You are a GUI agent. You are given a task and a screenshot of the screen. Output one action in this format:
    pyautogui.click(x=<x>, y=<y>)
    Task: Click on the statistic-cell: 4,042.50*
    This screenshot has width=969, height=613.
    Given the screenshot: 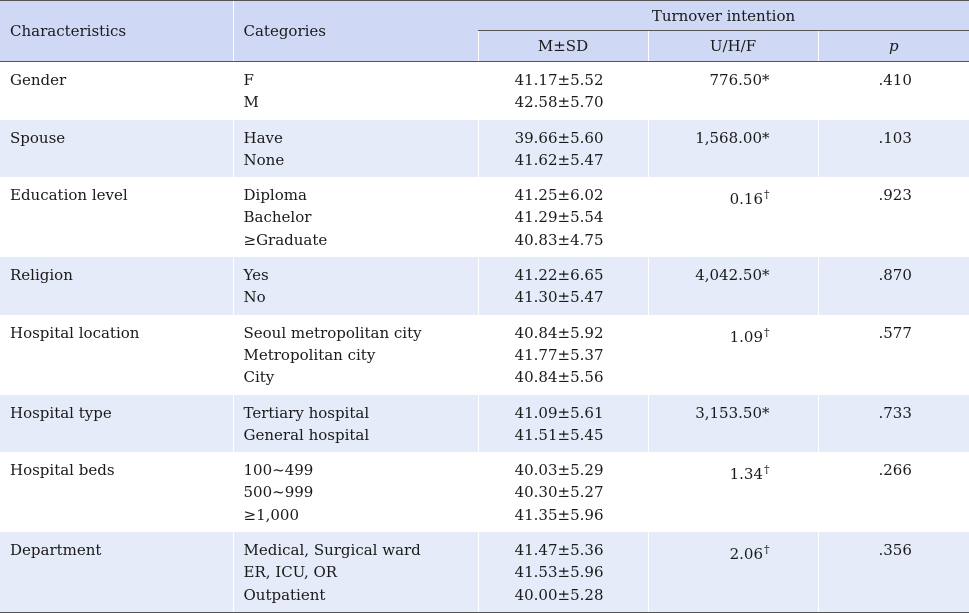 What is the action you would take?
    pyautogui.click(x=733, y=286)
    